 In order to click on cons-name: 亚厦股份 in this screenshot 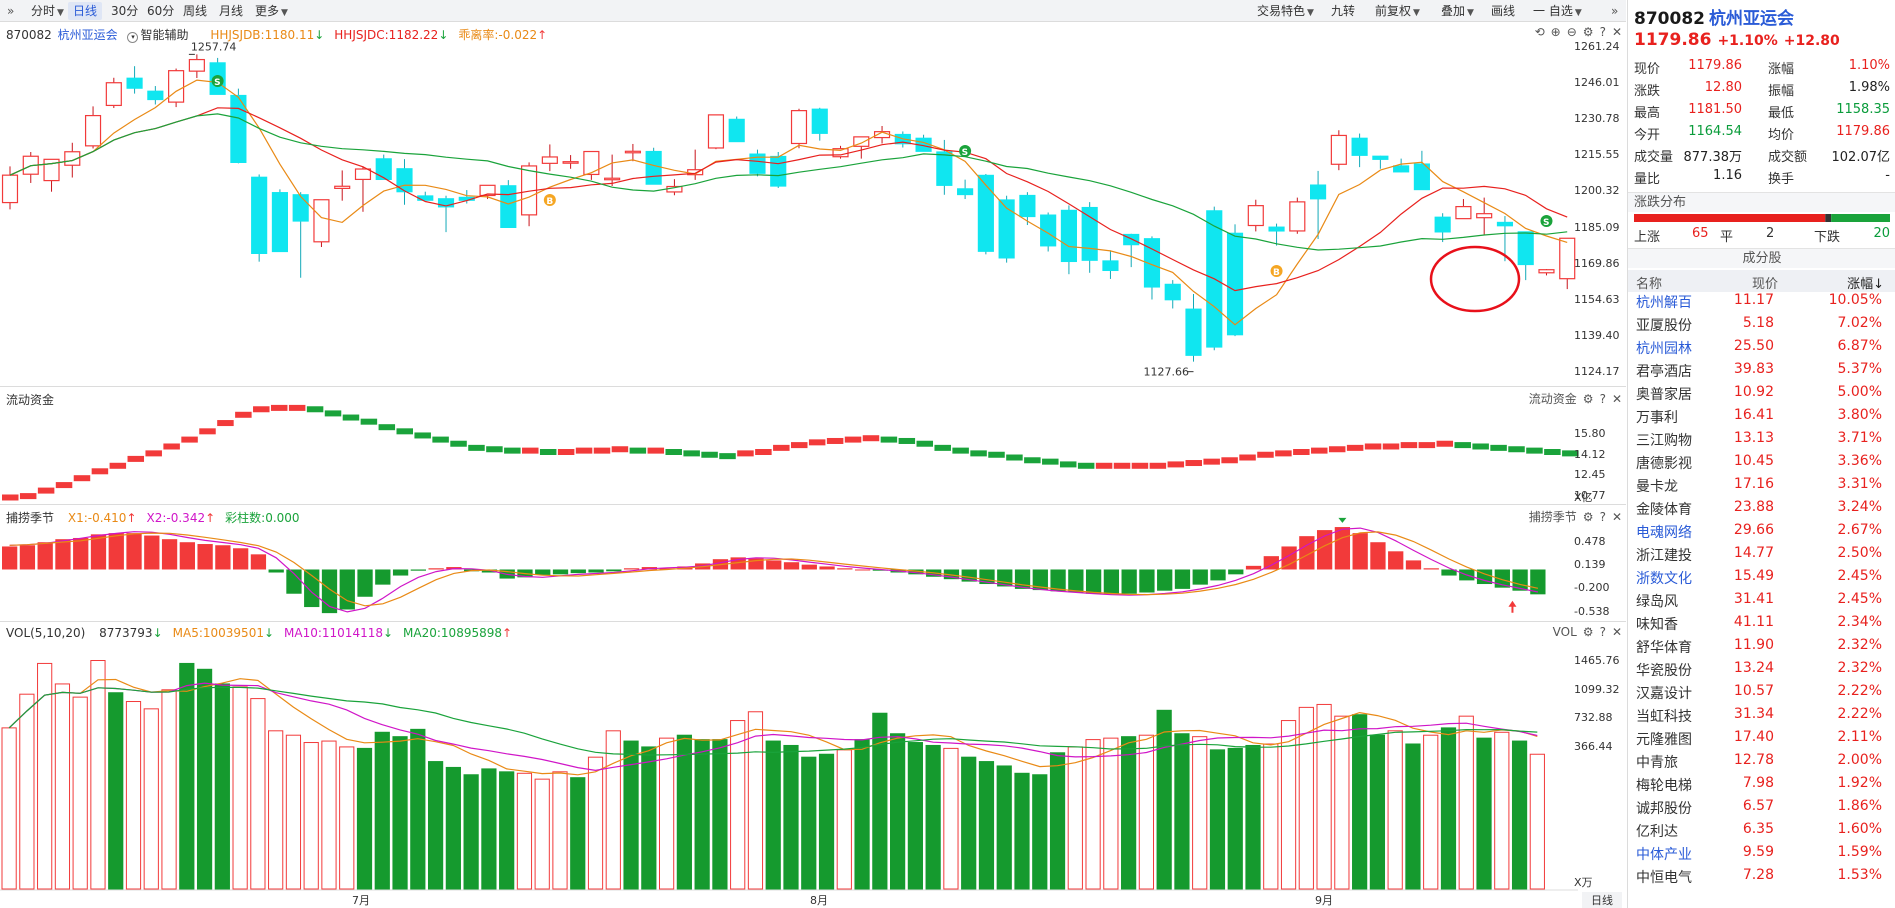, I will do `click(1664, 326)`.